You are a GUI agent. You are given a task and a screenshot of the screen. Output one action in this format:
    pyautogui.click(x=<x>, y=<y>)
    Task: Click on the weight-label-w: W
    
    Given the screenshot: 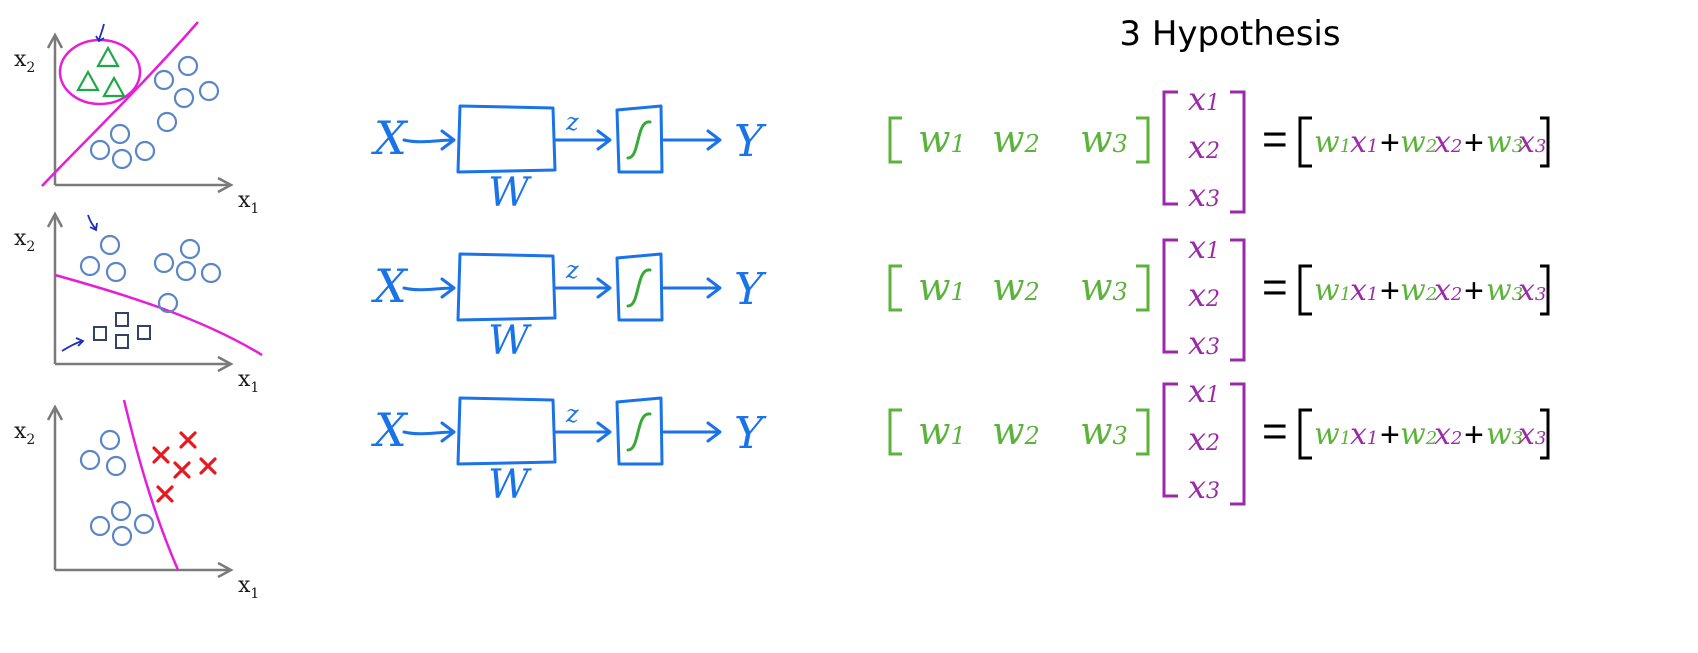 What is the action you would take?
    pyautogui.click(x=510, y=341)
    